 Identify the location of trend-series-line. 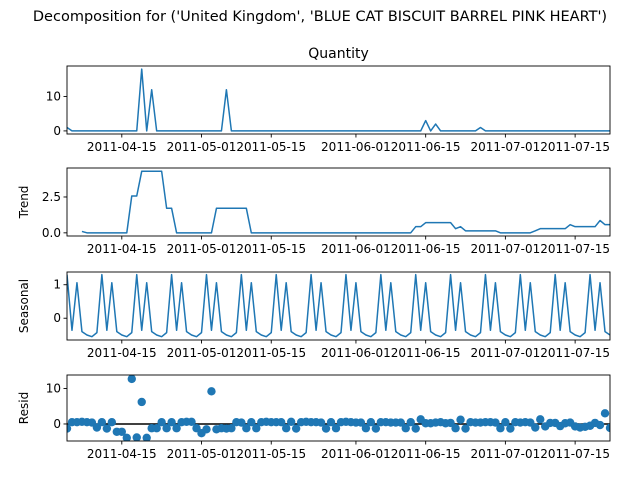
(345, 202).